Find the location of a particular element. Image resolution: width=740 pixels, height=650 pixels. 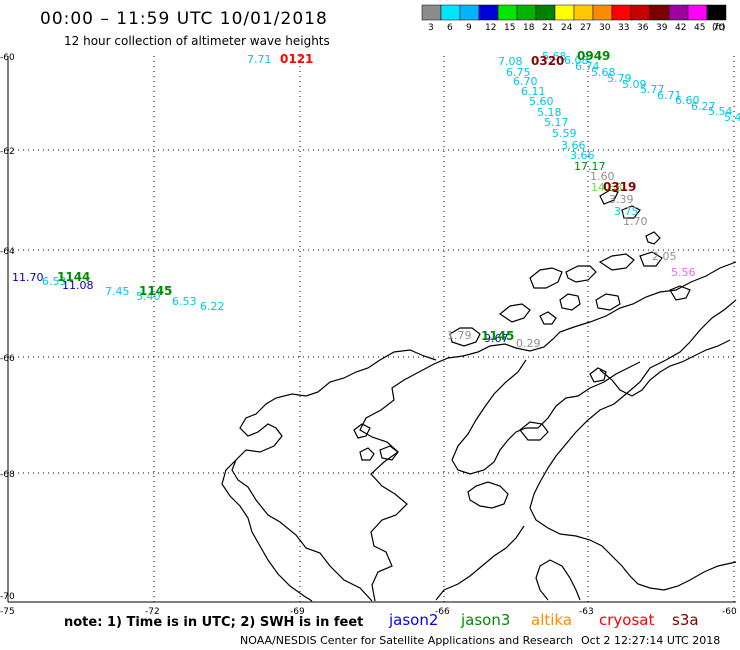

wave-height-label: 5.79 is located at coordinates (619, 78).